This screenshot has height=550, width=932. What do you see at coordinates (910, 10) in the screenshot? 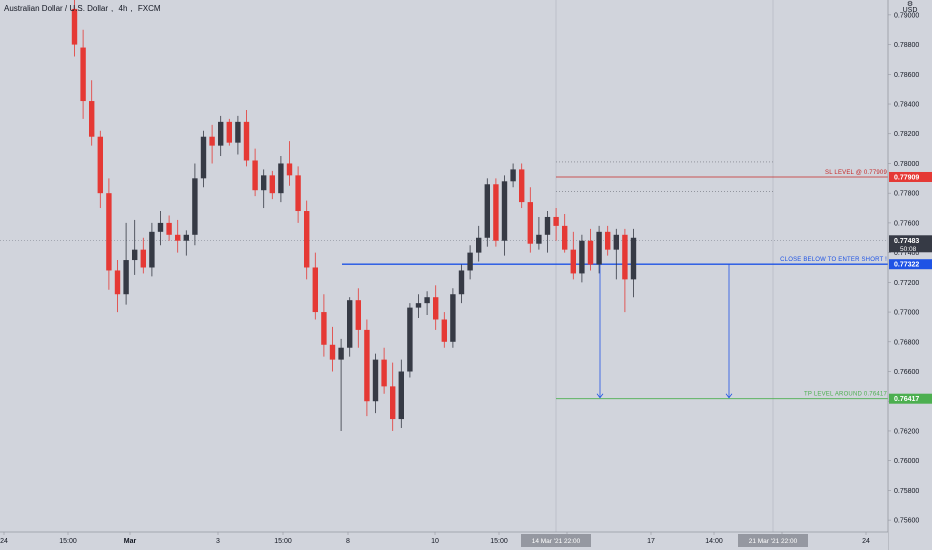
I see `currency-label: USD` at bounding box center [910, 10].